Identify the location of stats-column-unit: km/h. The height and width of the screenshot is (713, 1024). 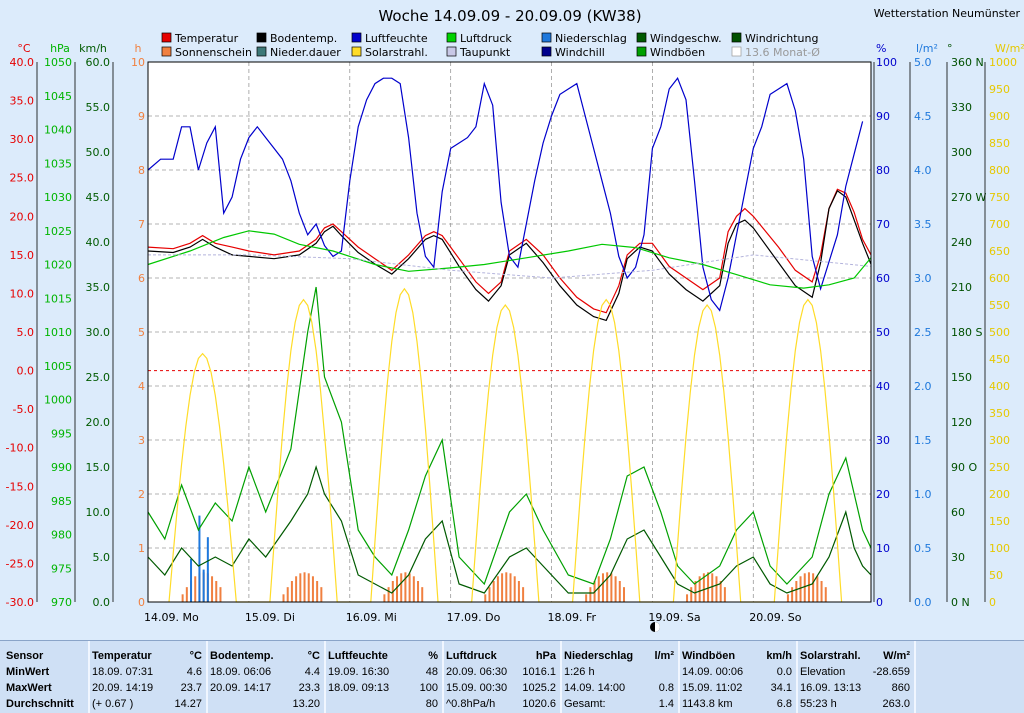
(779, 656).